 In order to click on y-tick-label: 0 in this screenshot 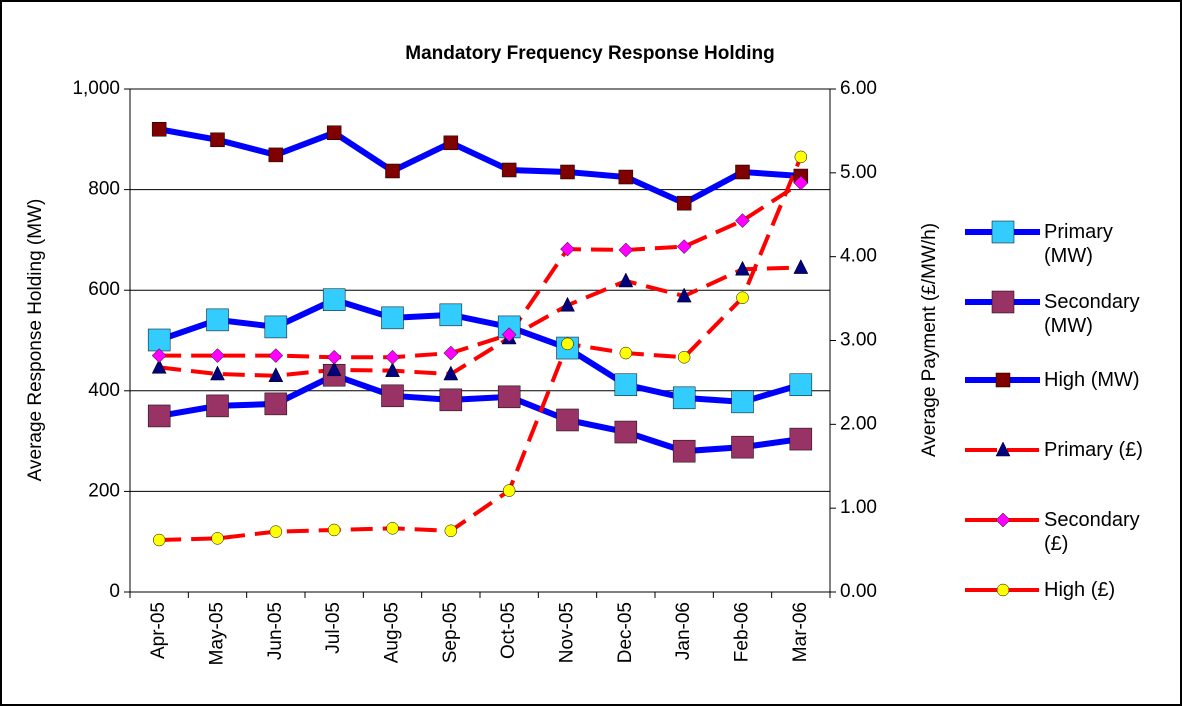, I will do `click(114, 591)`.